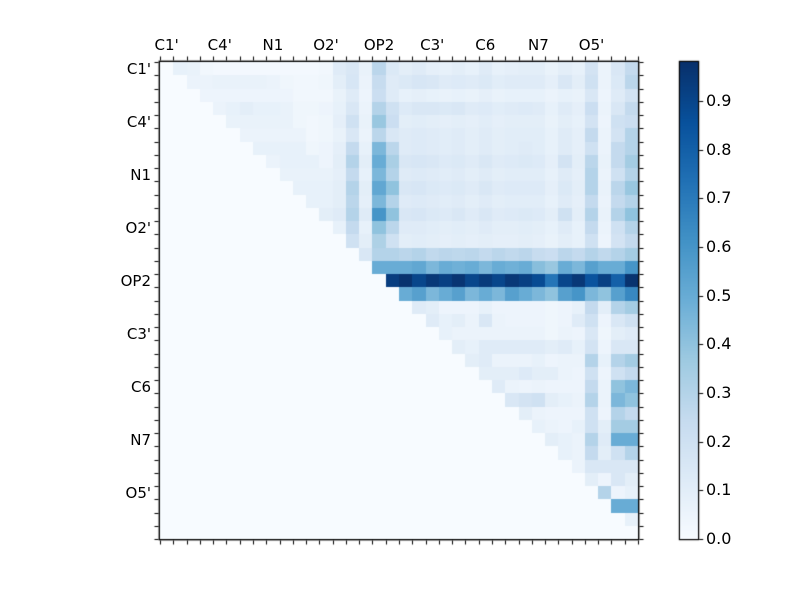 The height and width of the screenshot is (600, 800). What do you see at coordinates (719, 441) in the screenshot?
I see `colorbar-tick-label-0-2: 0.2` at bounding box center [719, 441].